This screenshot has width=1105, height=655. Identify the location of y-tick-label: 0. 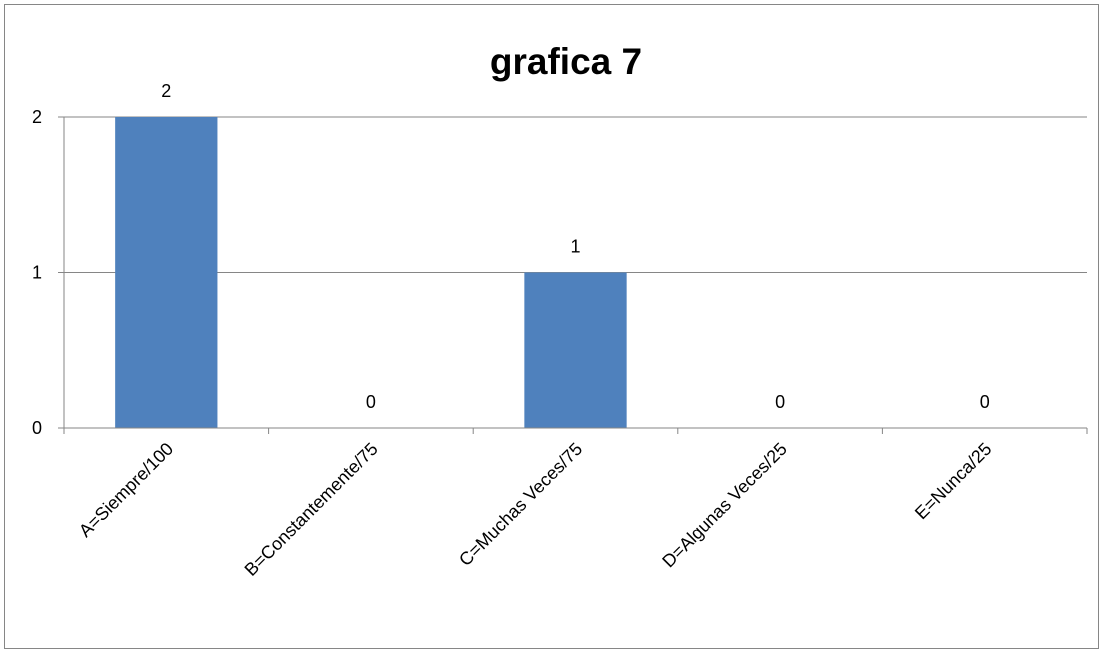
(37, 428).